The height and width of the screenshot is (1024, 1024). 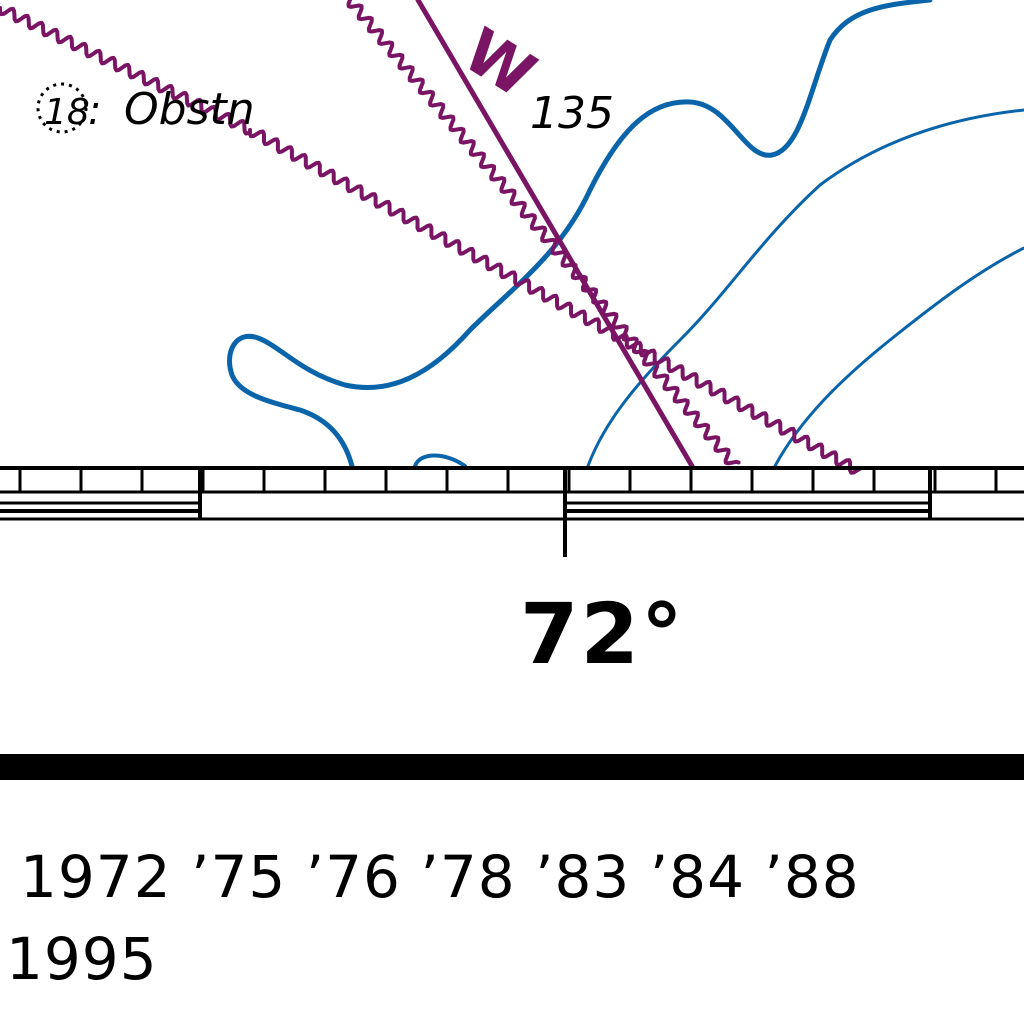 What do you see at coordinates (602, 634) in the screenshot?
I see `meridian-label: 72°` at bounding box center [602, 634].